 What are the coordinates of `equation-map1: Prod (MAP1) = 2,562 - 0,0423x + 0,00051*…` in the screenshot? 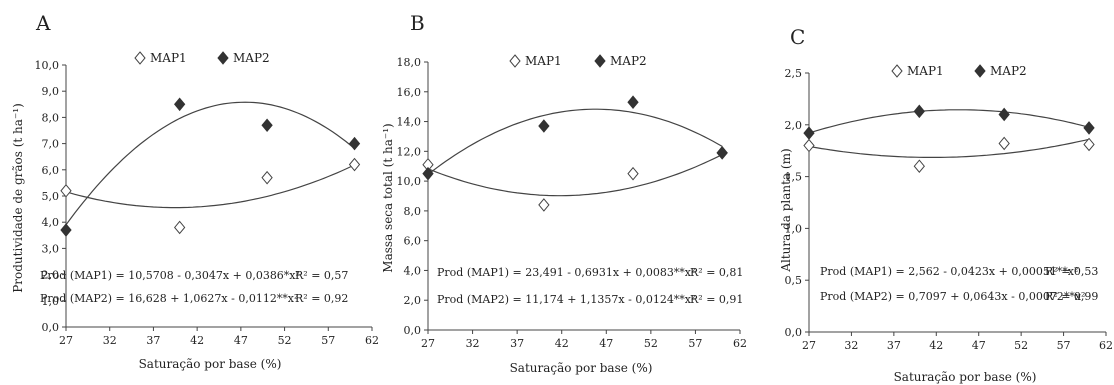 It's located at (949, 271).